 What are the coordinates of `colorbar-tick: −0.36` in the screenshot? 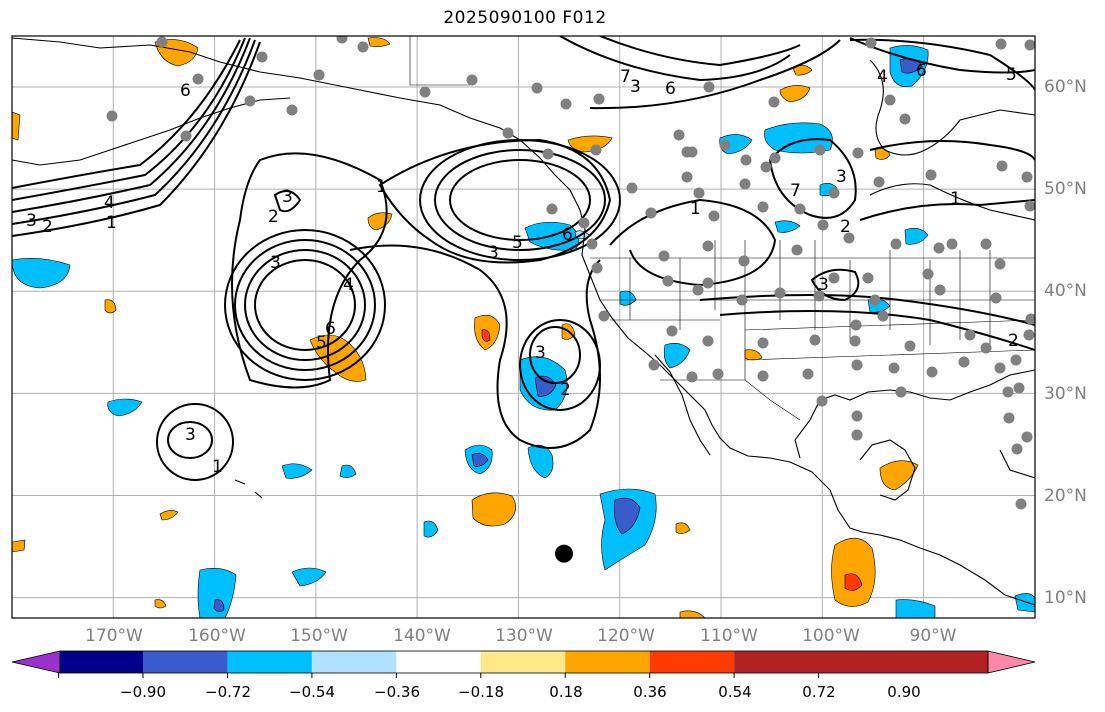 It's located at (397, 692).